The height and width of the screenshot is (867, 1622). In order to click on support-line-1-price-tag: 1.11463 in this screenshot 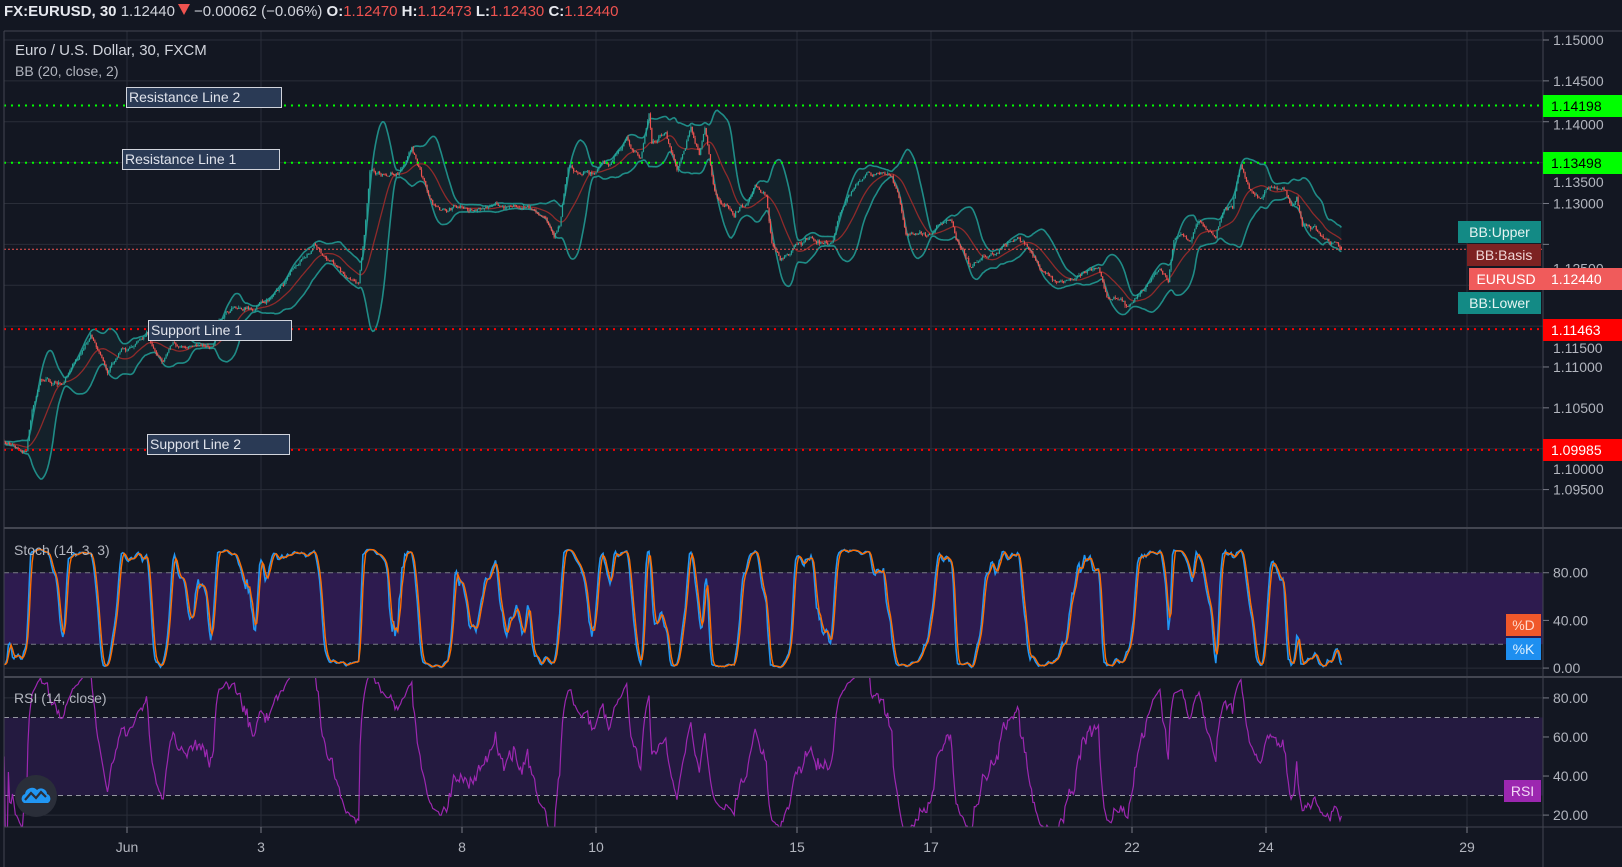, I will do `click(1582, 330)`.